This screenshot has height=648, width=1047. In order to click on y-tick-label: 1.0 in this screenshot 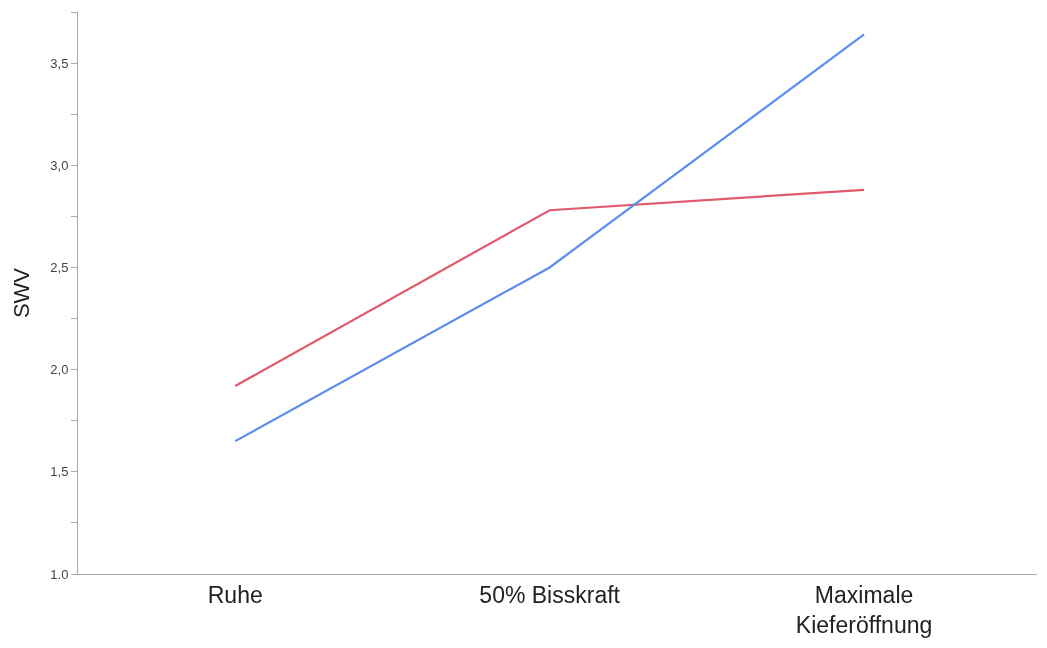, I will do `click(59, 574)`.